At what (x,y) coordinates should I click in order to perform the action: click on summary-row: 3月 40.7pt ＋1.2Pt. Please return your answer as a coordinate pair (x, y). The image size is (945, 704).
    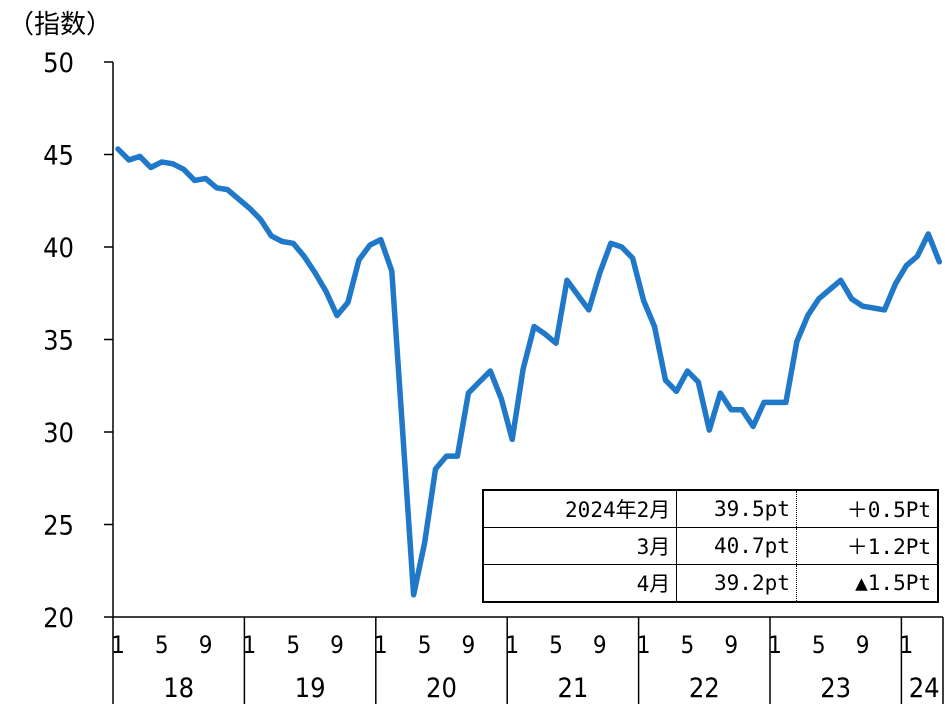
    Looking at the image, I should click on (710, 546).